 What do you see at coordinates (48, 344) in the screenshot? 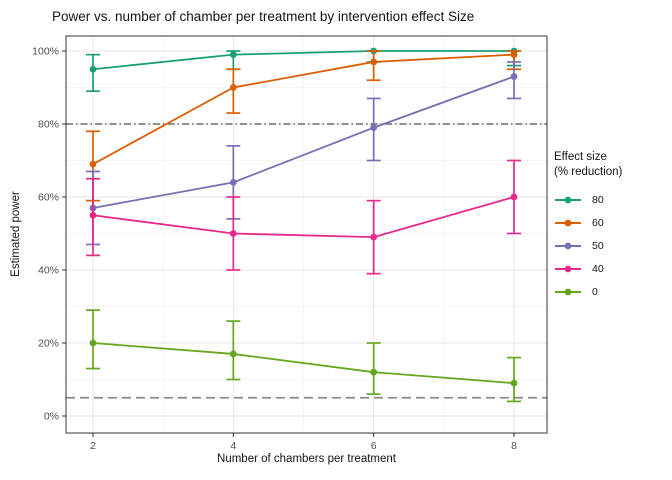
I see `y-tick-label: 20%` at bounding box center [48, 344].